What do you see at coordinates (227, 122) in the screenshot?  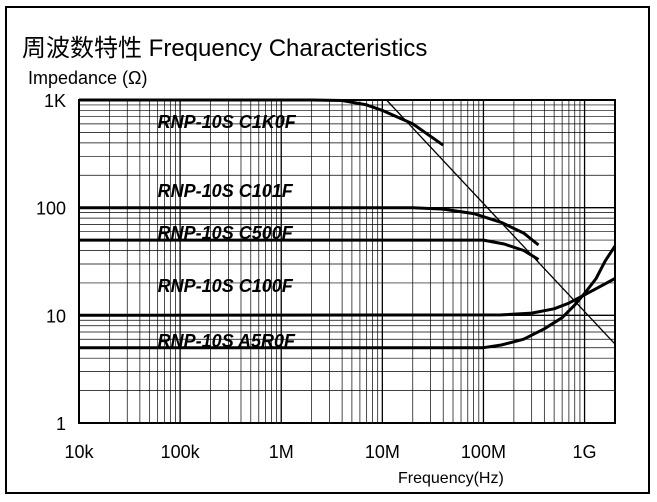 I see `series-label: RNP-10S C1K0F` at bounding box center [227, 122].